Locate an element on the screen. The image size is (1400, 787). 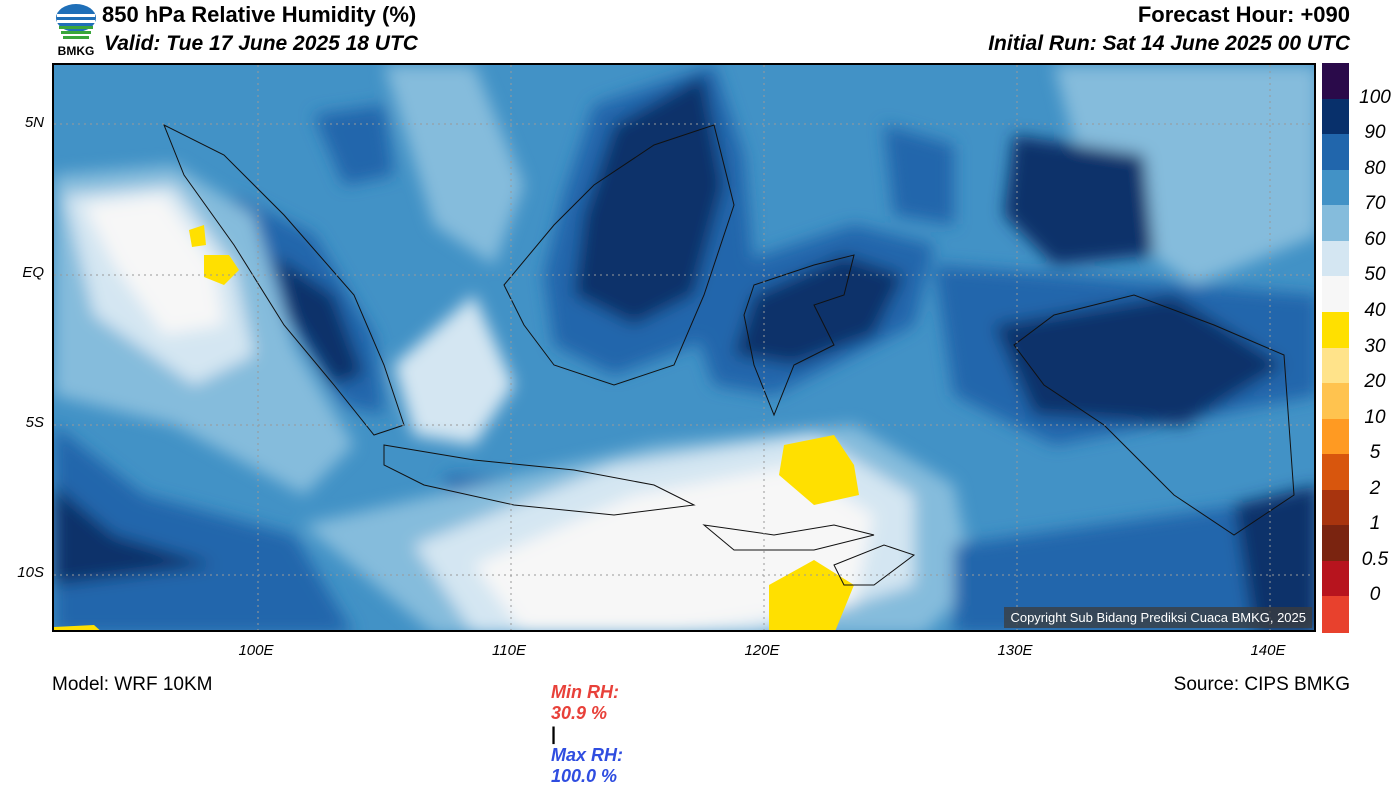
model-label: Model: WRF 10KM is located at coordinates (132, 684).